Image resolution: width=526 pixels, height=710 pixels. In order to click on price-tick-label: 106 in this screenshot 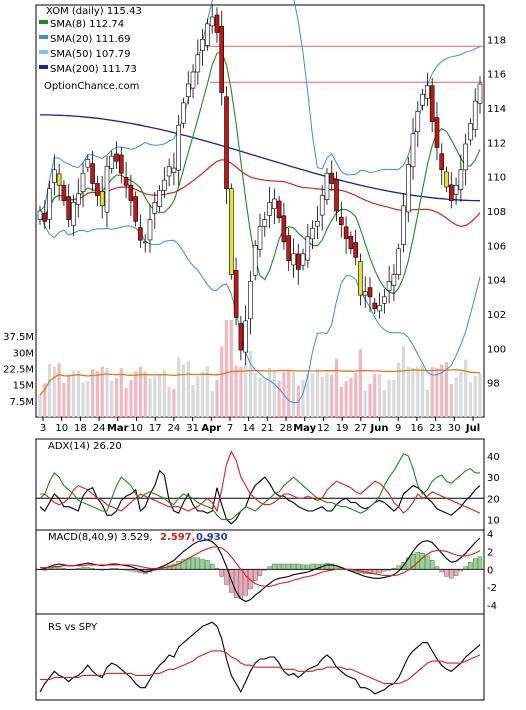, I will do `click(496, 246)`.